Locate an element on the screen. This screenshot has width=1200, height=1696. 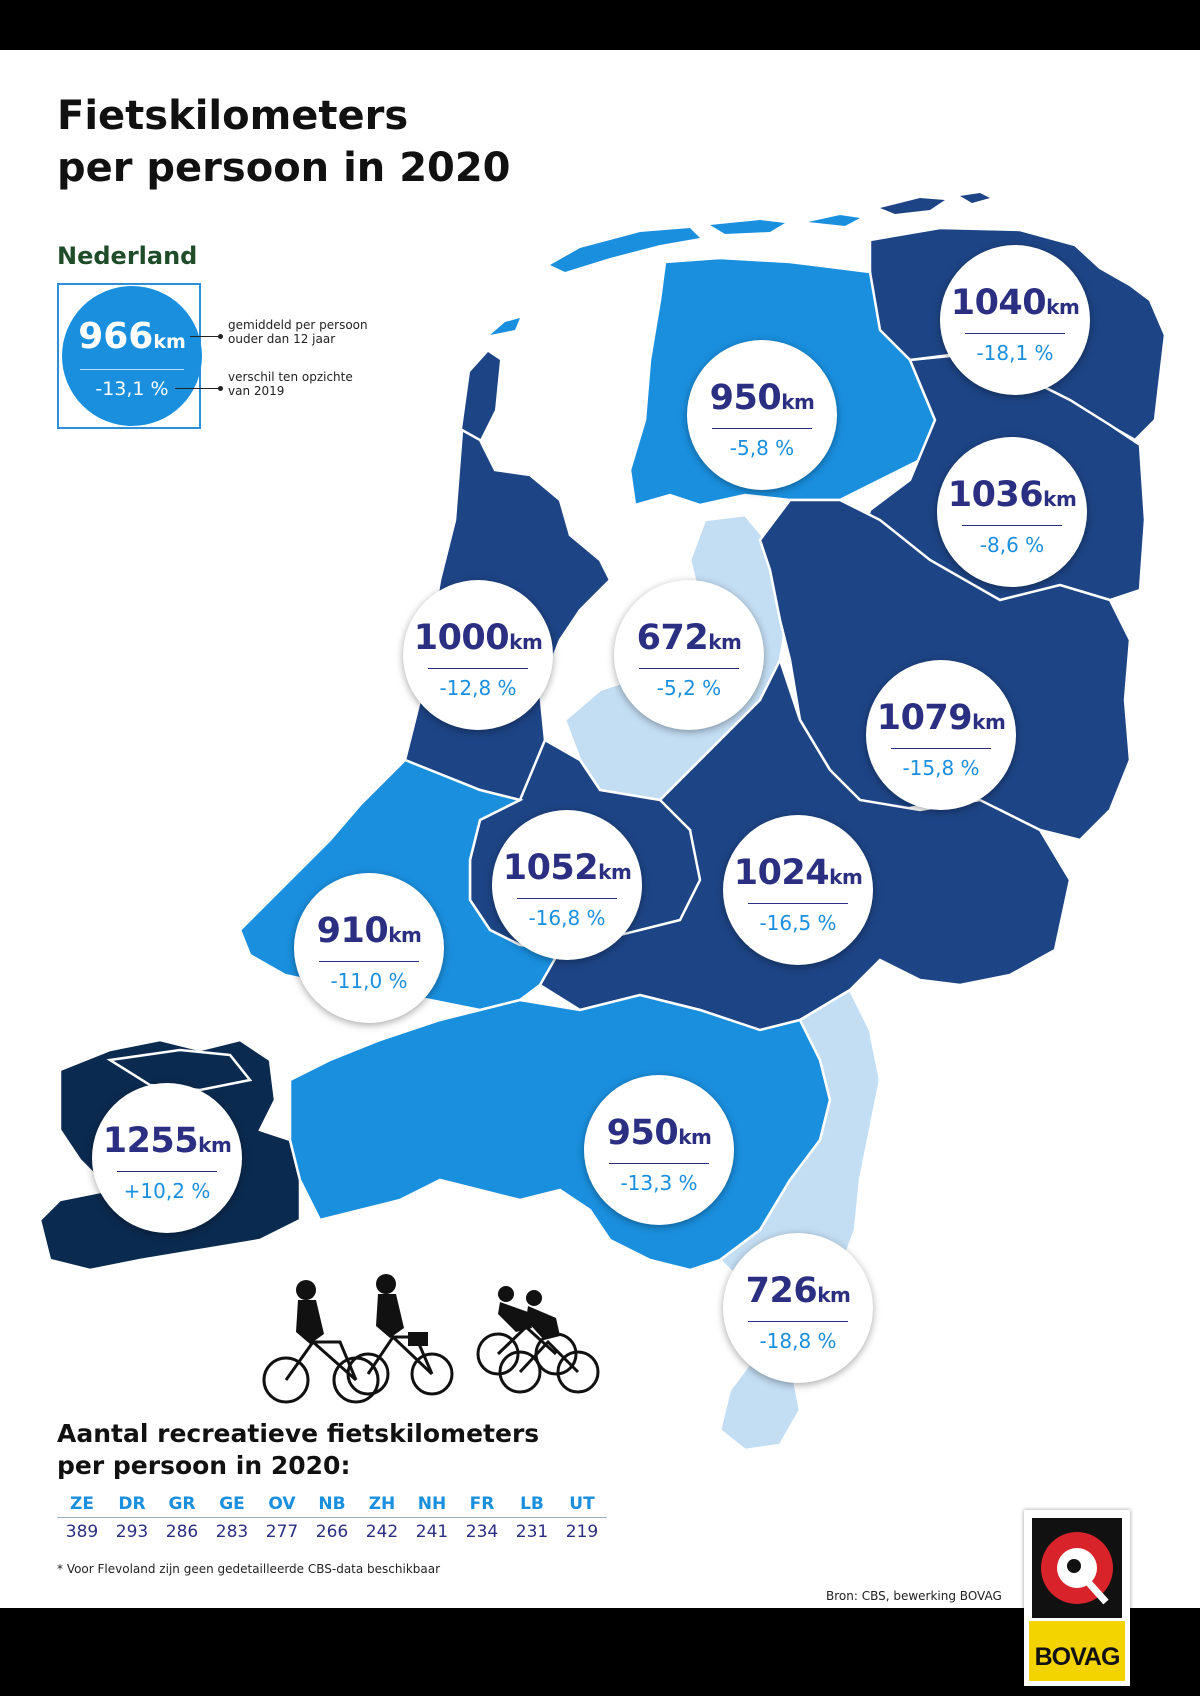
code-cell: LB is located at coordinates (532, 1504).